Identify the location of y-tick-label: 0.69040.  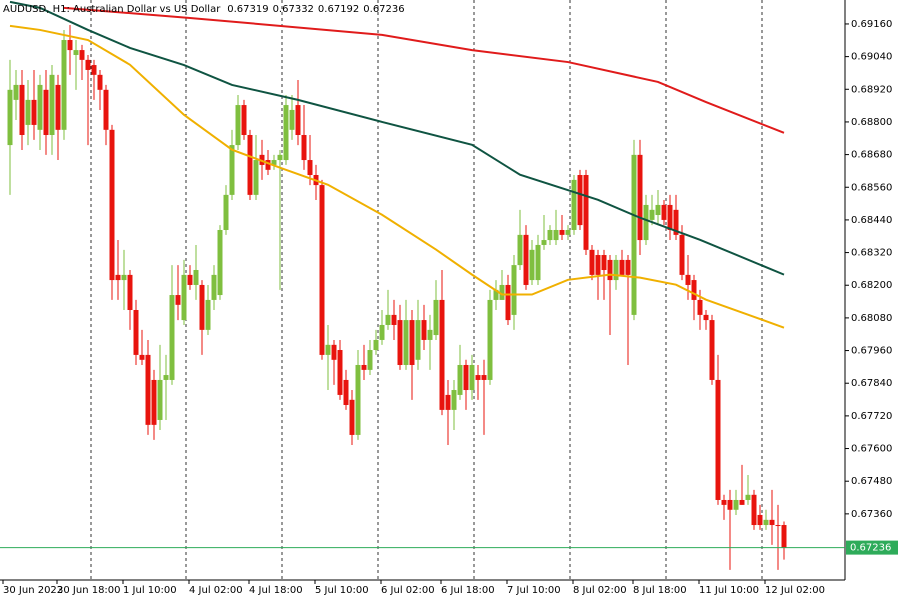
(871, 57).